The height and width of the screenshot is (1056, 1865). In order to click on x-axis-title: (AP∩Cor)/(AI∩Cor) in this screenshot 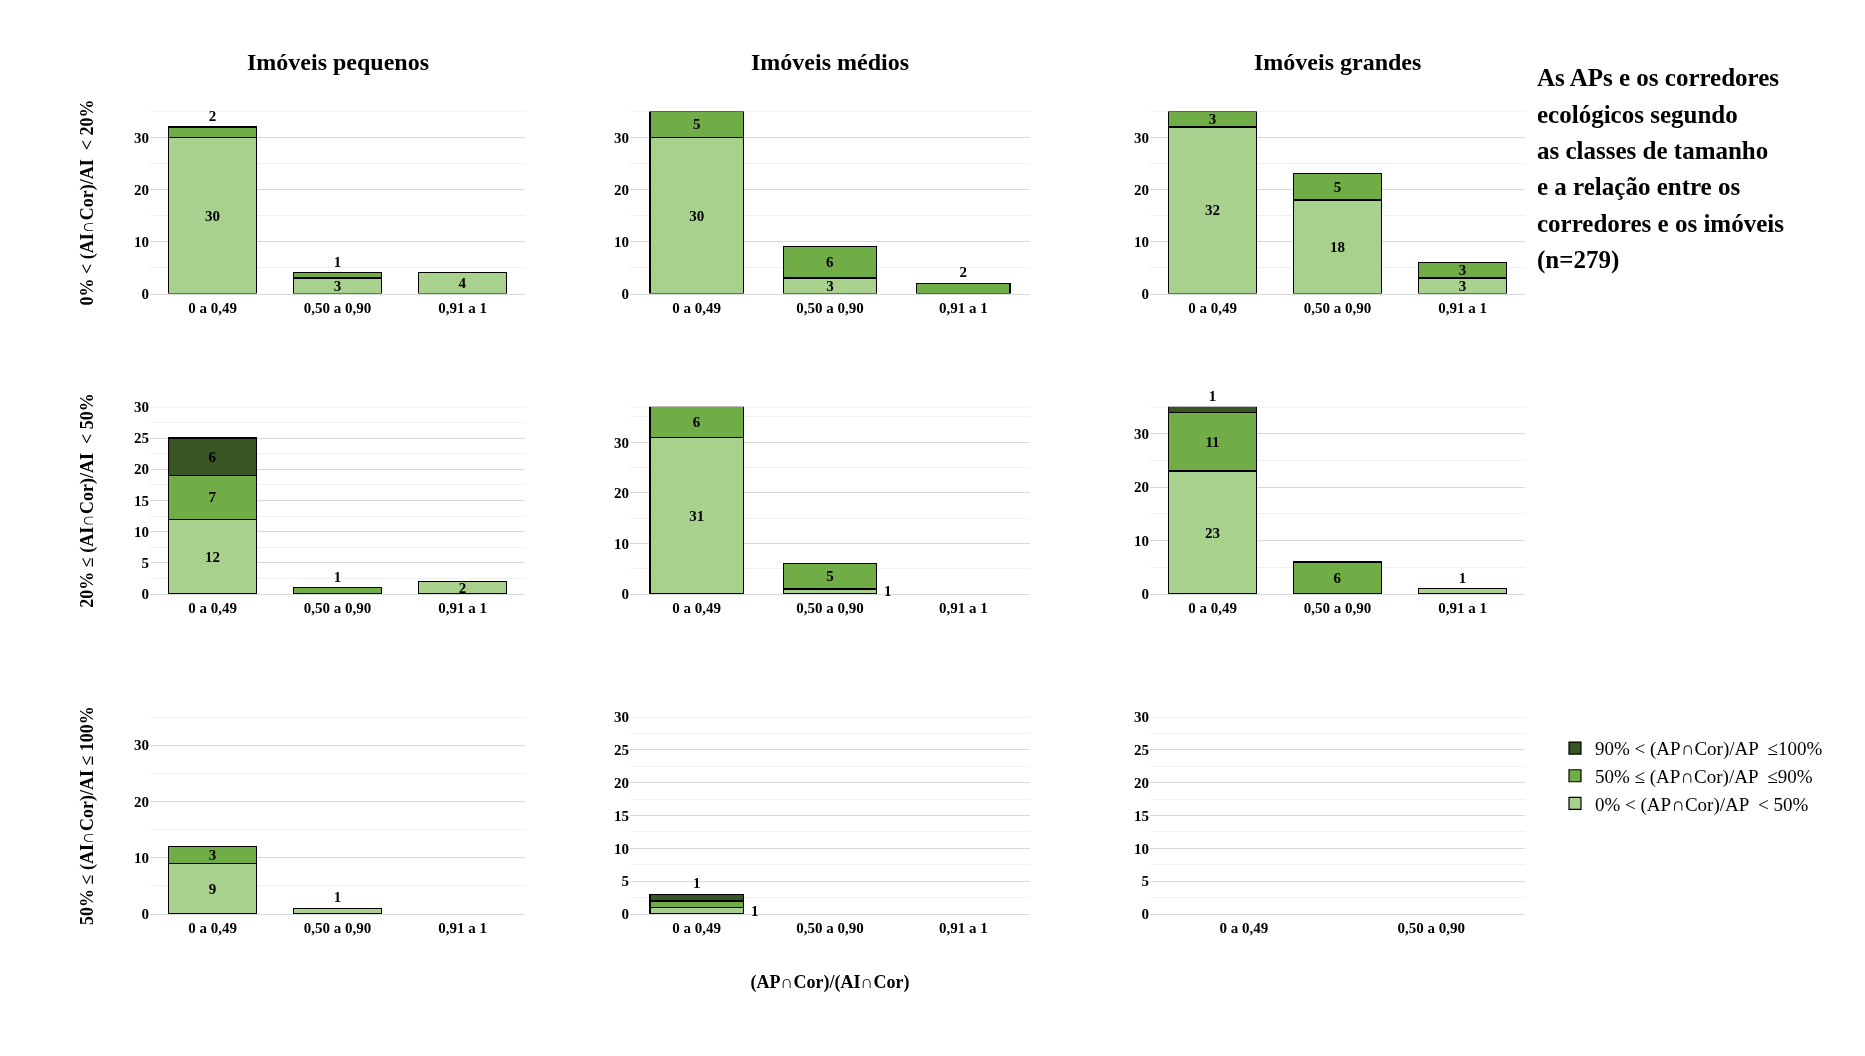, I will do `click(830, 983)`.